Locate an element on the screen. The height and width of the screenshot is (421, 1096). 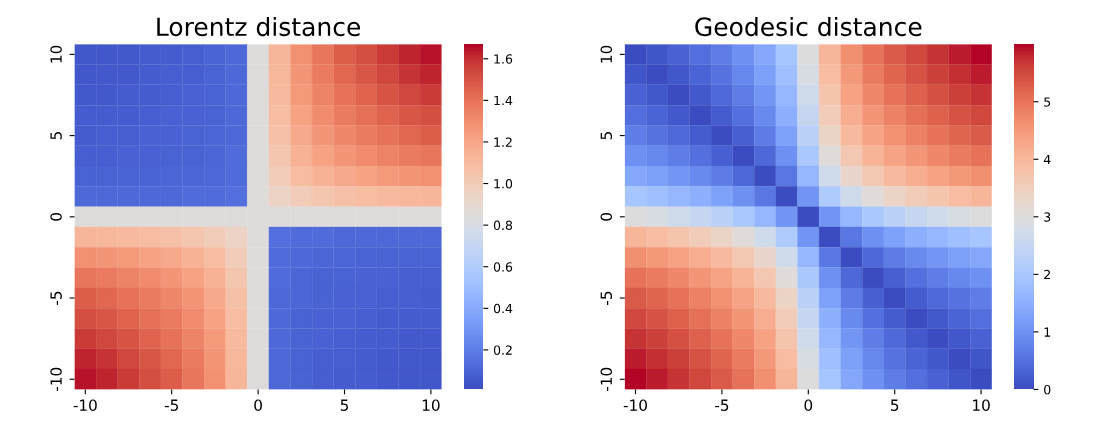
chart-title: Lorentz distance is located at coordinates (259, 26).